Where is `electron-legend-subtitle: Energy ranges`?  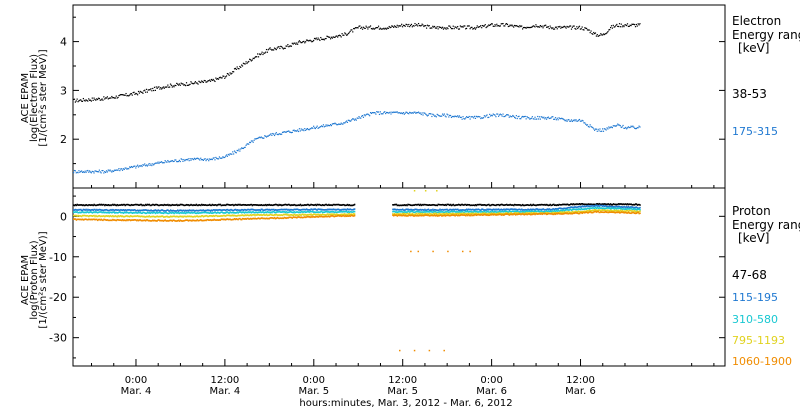
electron-legend-subtitle: Energy ranges is located at coordinates (766, 35).